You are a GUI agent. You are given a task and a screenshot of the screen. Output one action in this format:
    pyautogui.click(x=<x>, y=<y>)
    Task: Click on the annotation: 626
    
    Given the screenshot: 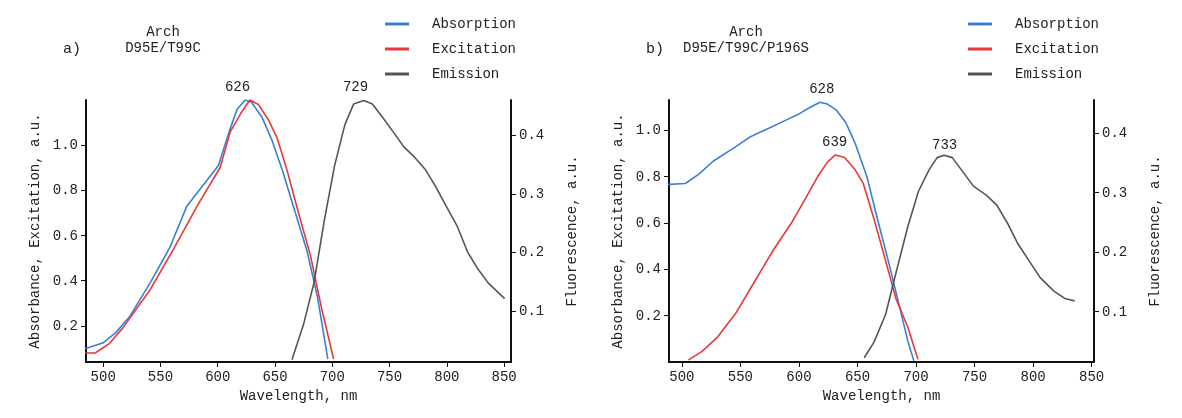 What is the action you would take?
    pyautogui.click(x=237, y=87)
    